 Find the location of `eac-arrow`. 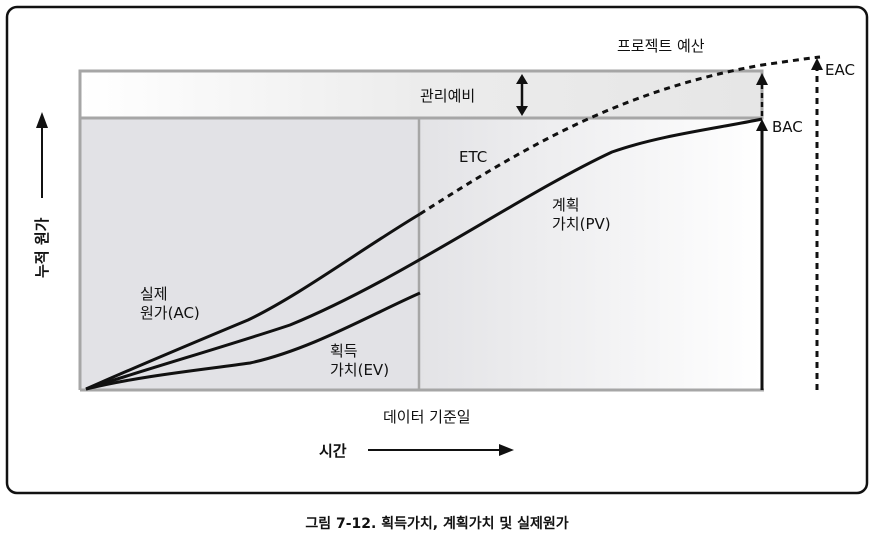

eac-arrow is located at coordinates (817, 224).